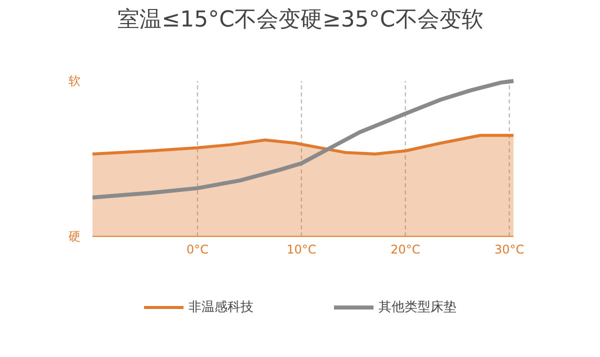 The width and height of the screenshot is (600, 357). Describe the element at coordinates (301, 249) in the screenshot. I see `x-tick-label: 10°C` at that location.